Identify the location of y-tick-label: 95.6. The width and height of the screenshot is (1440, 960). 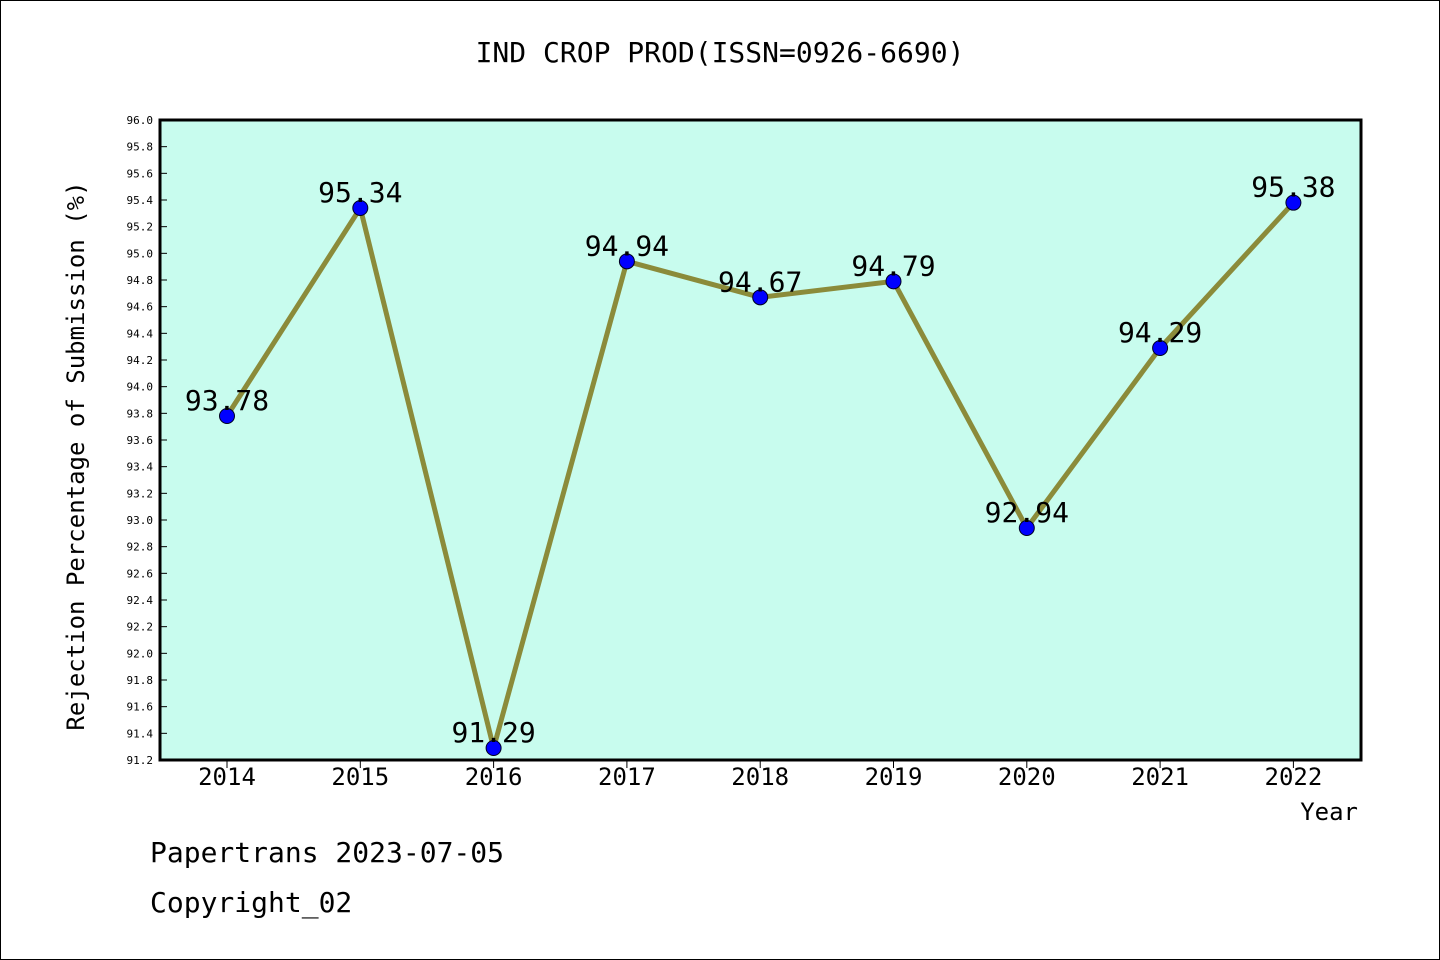
(140, 173).